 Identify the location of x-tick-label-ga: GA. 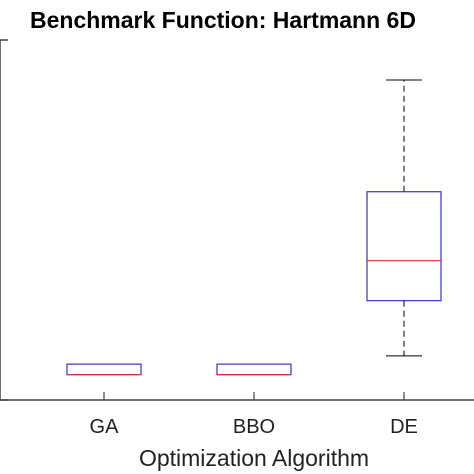
(105, 427).